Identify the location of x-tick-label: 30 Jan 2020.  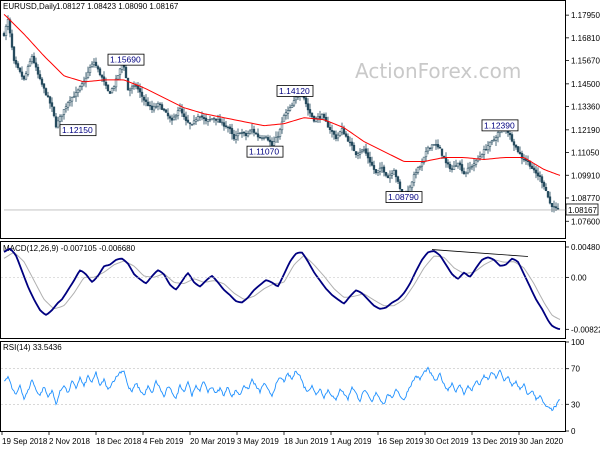
(541, 441).